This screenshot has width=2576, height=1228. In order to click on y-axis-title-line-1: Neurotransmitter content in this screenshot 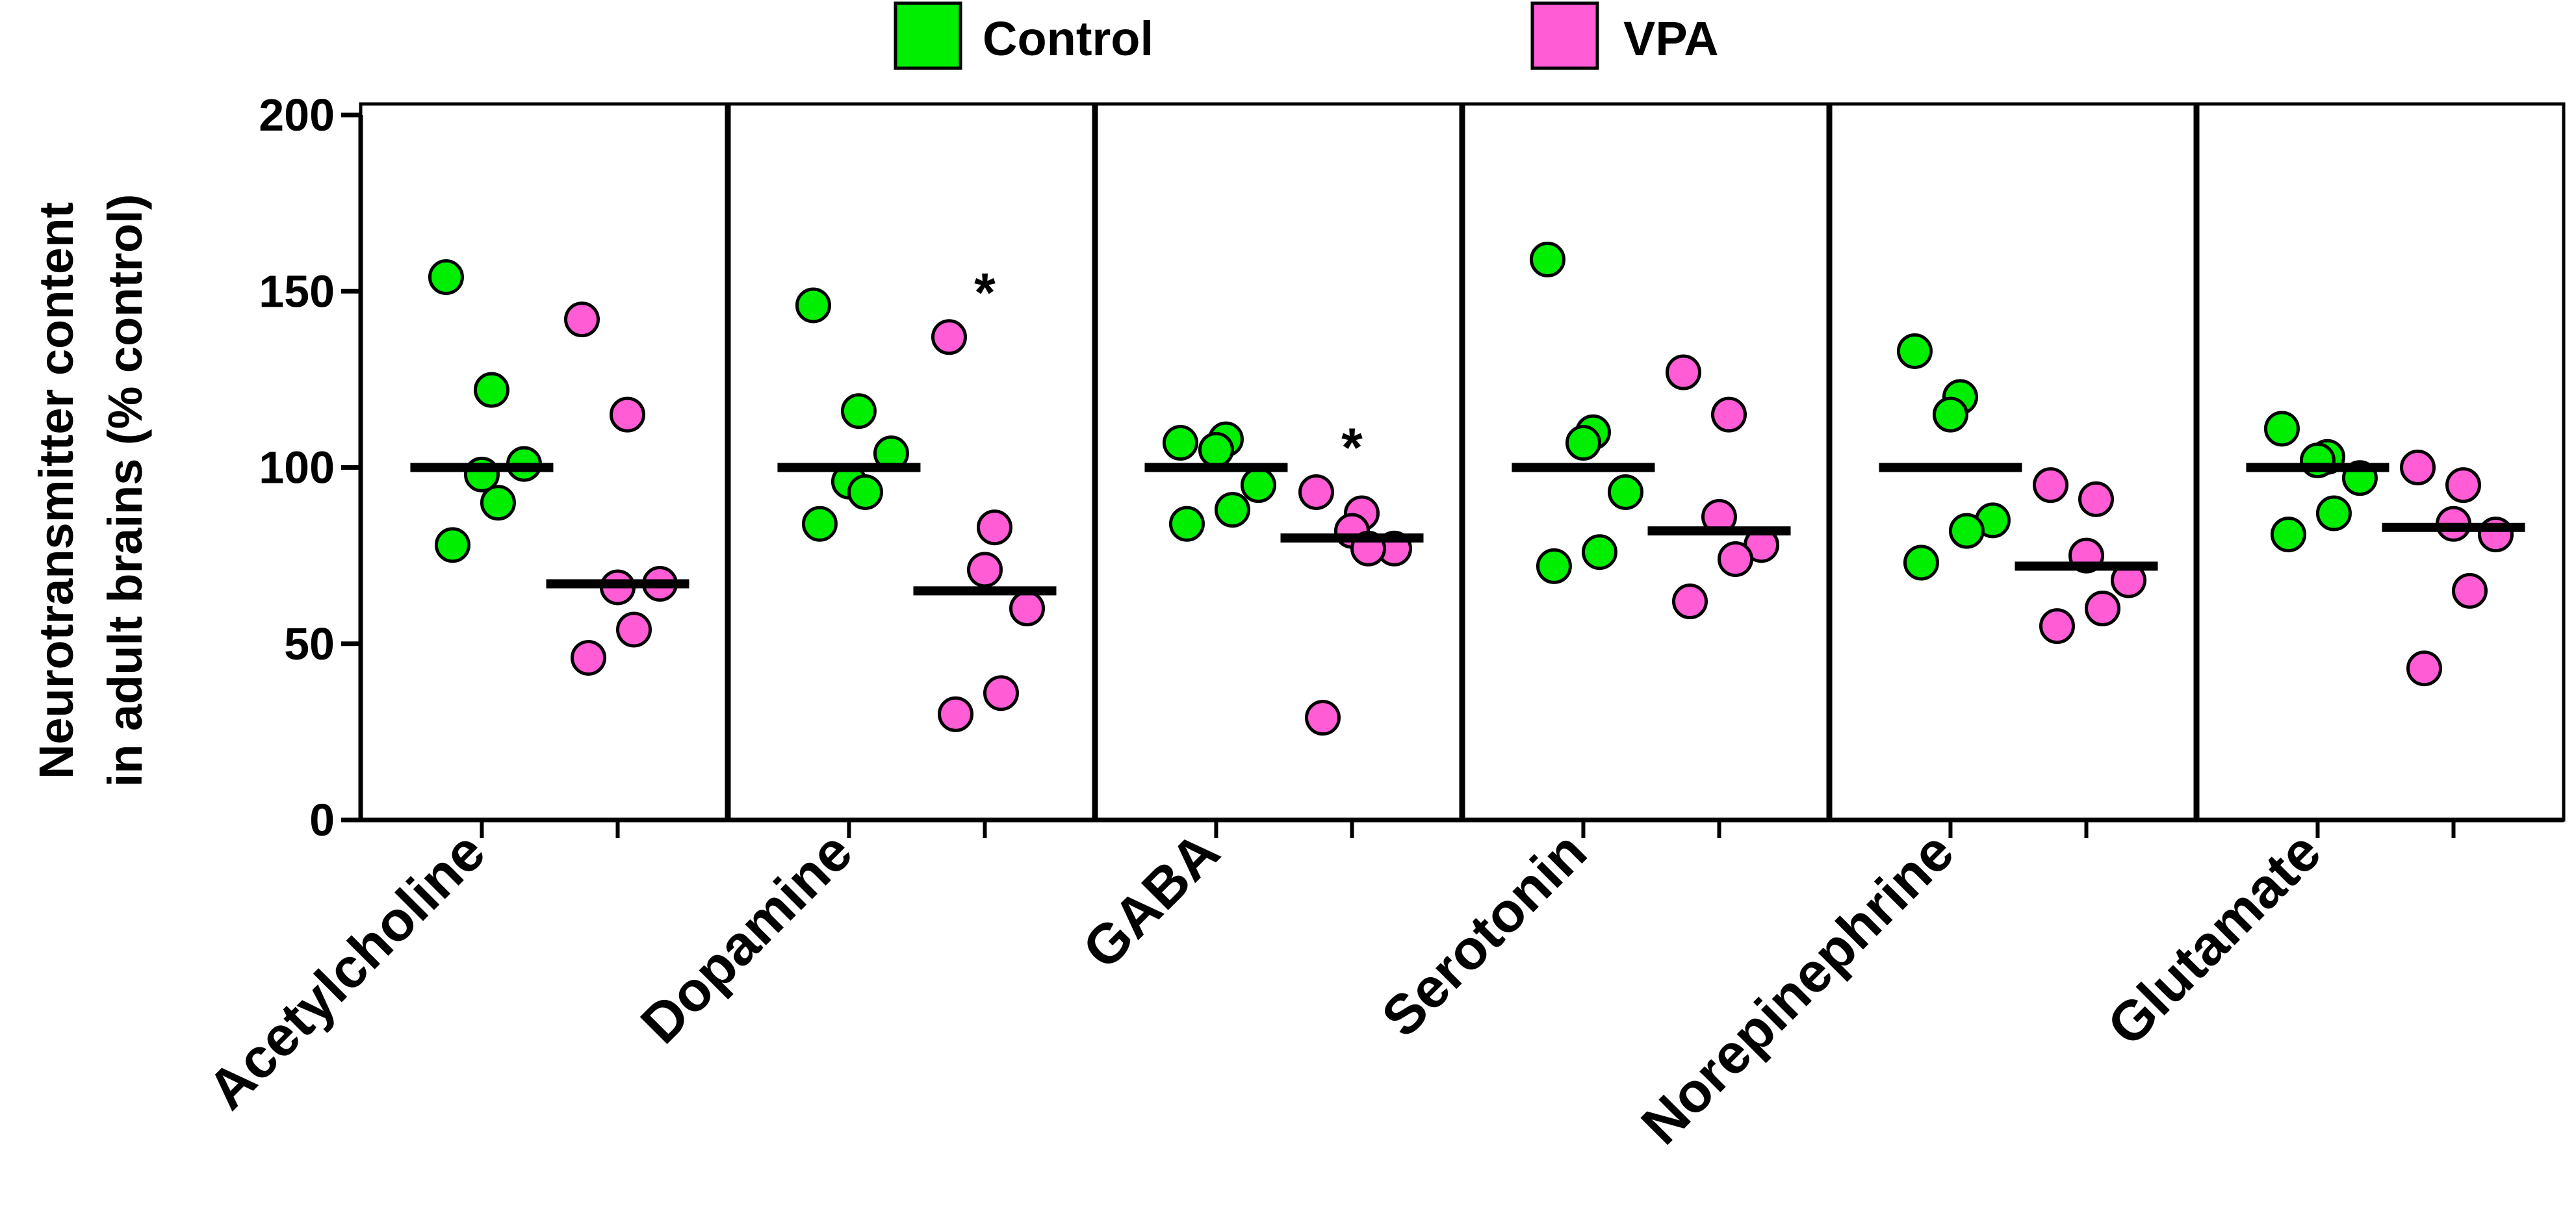, I will do `click(56, 490)`.